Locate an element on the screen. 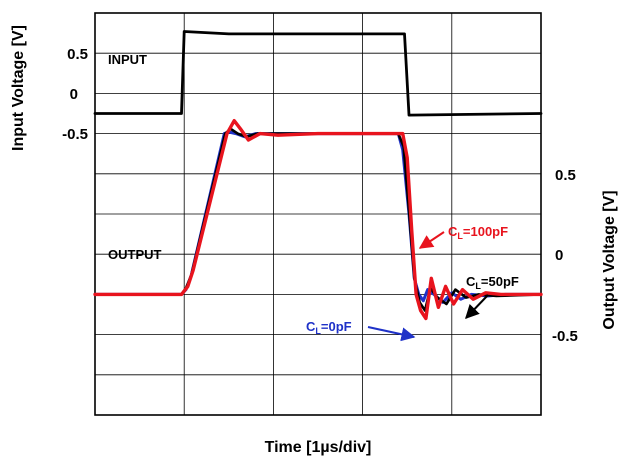  output-tick-label: 0 is located at coordinates (559, 255).